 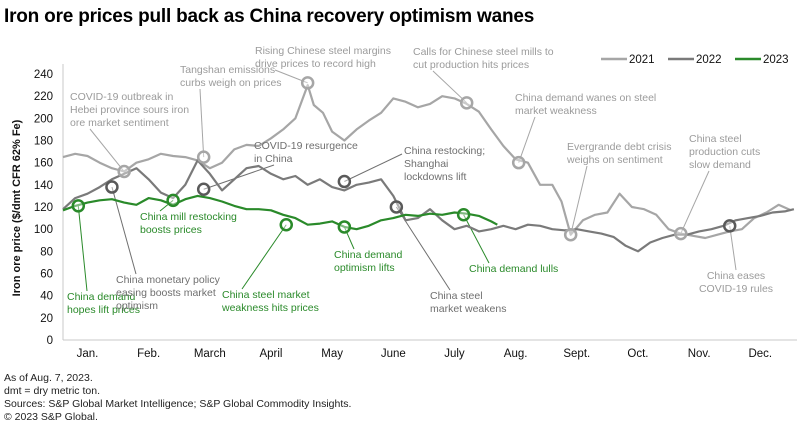 I want to click on footnote-date: As of Aug. 7, 2023., so click(x=48, y=378).